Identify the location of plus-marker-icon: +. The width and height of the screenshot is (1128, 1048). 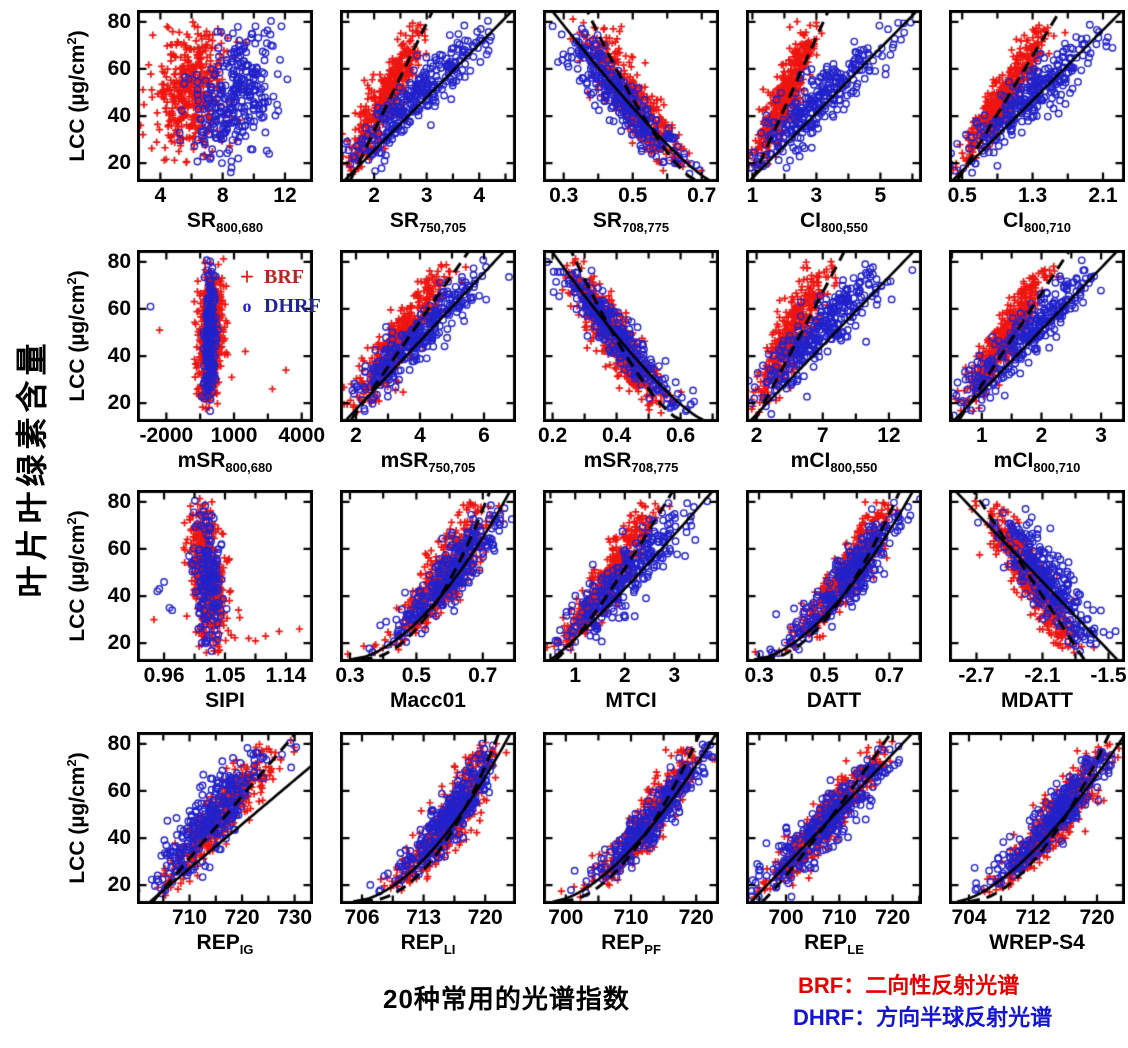
(247, 277).